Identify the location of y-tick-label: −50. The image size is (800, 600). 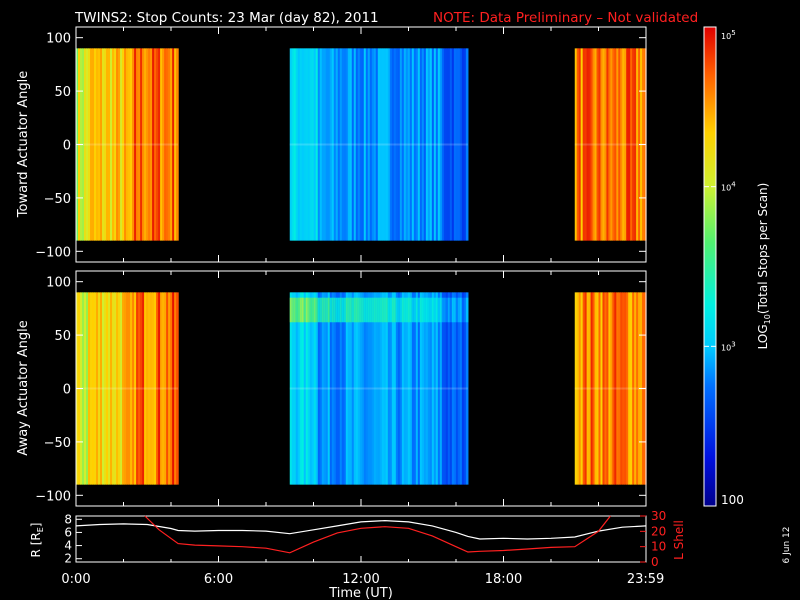
(57, 199).